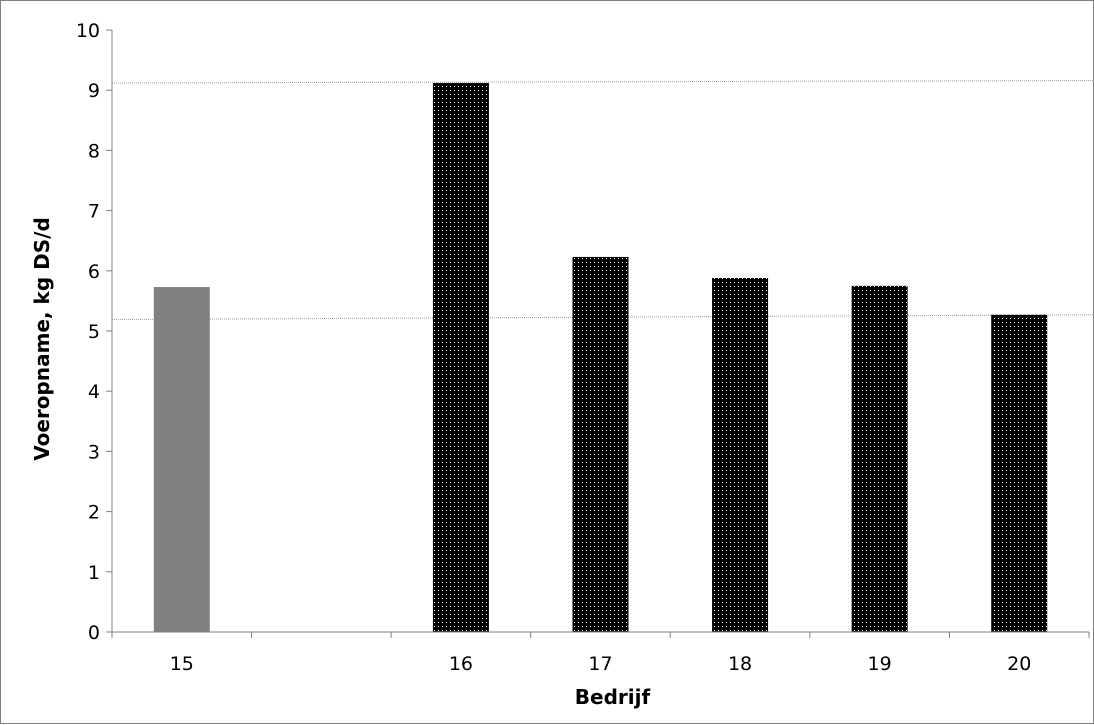 The width and height of the screenshot is (1094, 725). What do you see at coordinates (880, 664) in the screenshot?
I see `x-tick-label: 19` at bounding box center [880, 664].